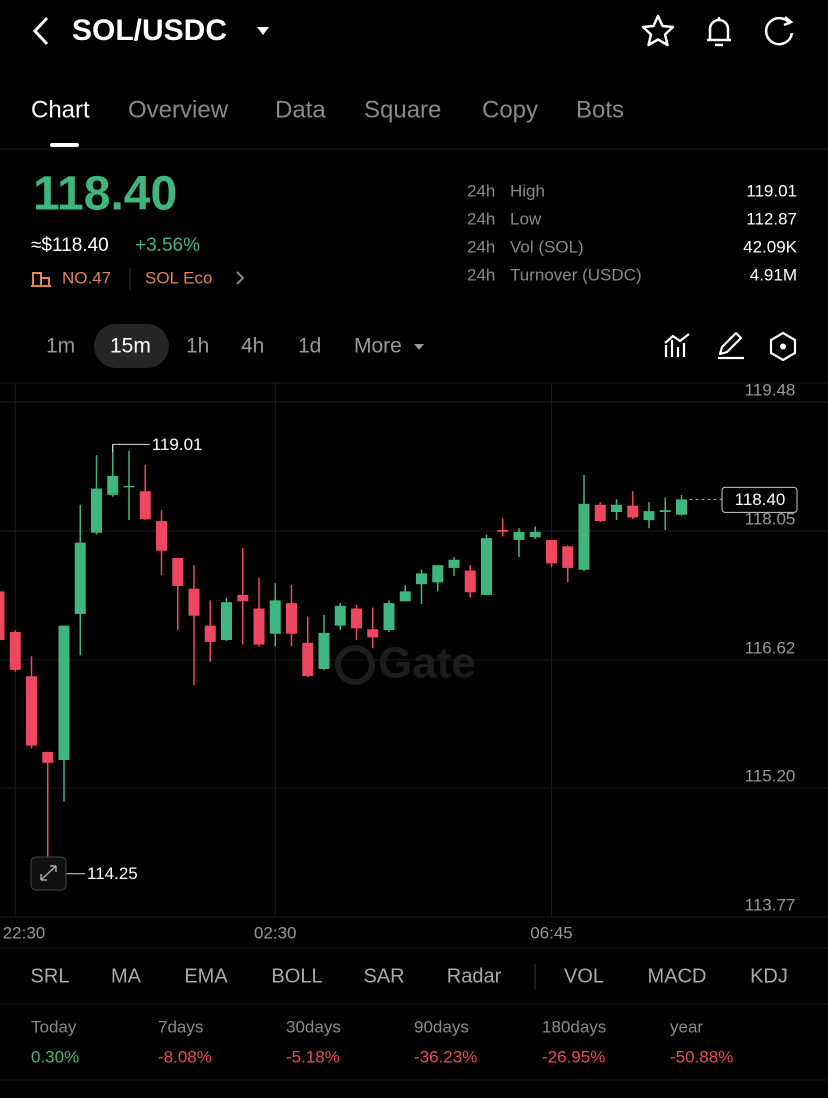 The height and width of the screenshot is (1098, 828). I want to click on low-label: 114.25, so click(112, 873).